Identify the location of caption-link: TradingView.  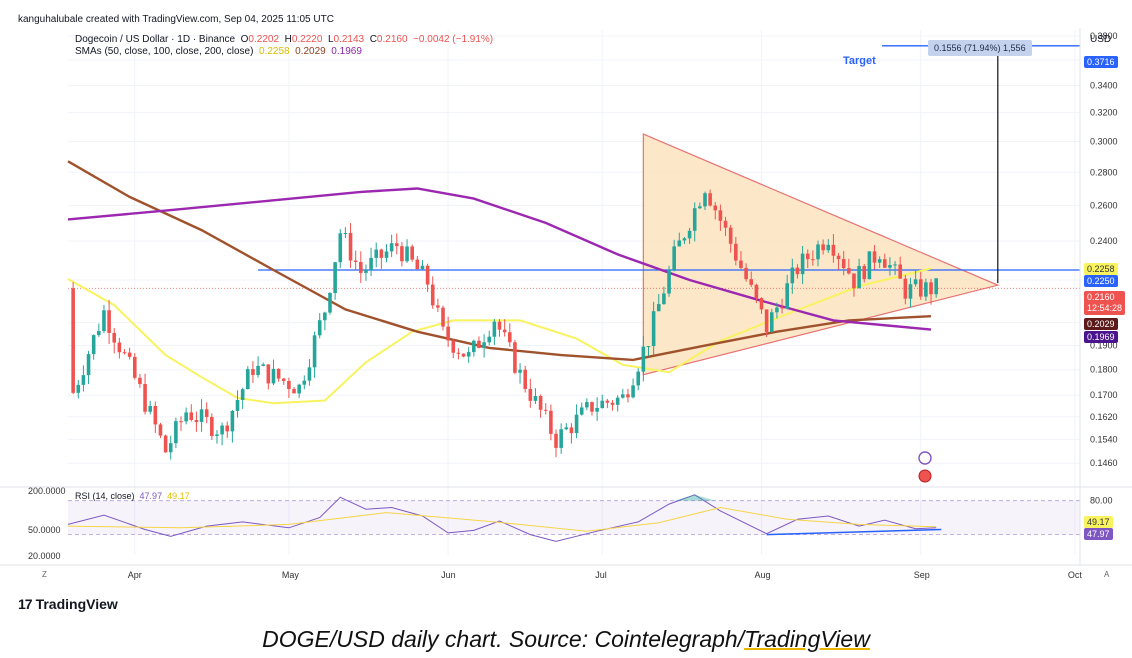
(807, 639).